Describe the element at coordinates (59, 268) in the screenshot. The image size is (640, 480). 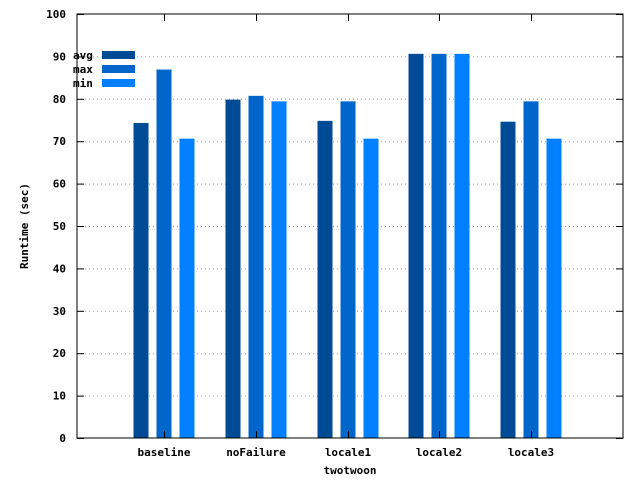
I see `y-tick-label: 40` at that location.